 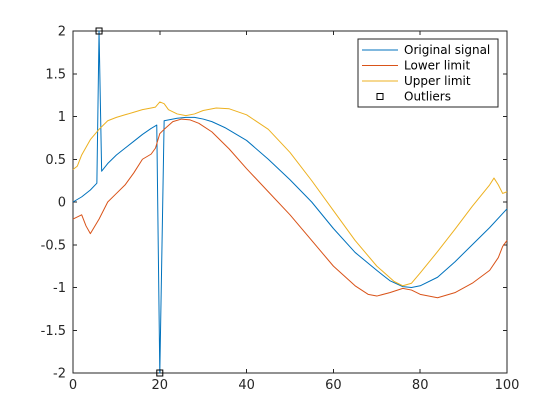 What do you see at coordinates (62, 117) in the screenshot?
I see `y-tick-label: 1` at bounding box center [62, 117].